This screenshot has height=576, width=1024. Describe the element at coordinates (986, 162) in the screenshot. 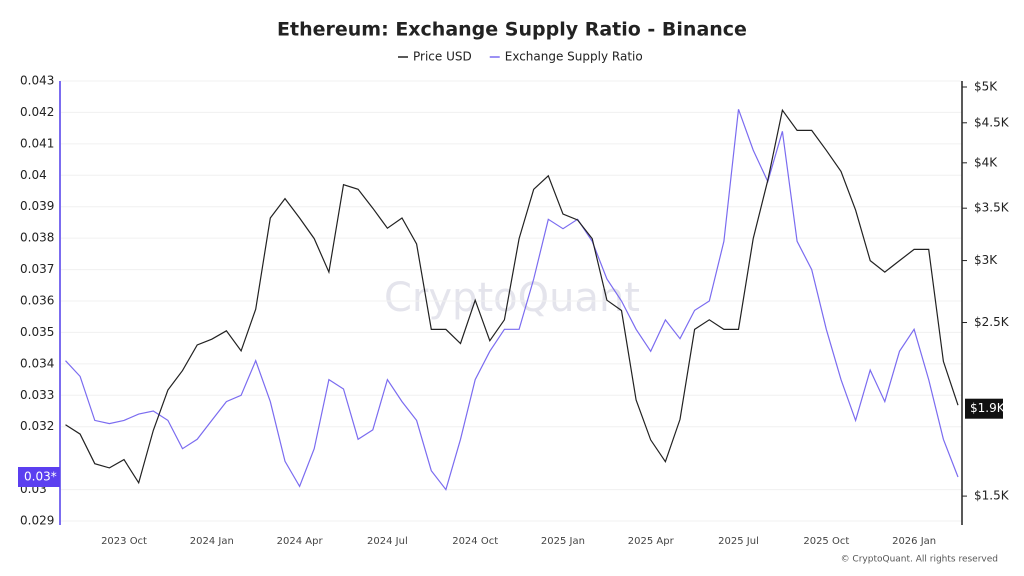

I see `y2-tick-label: $4K` at that location.